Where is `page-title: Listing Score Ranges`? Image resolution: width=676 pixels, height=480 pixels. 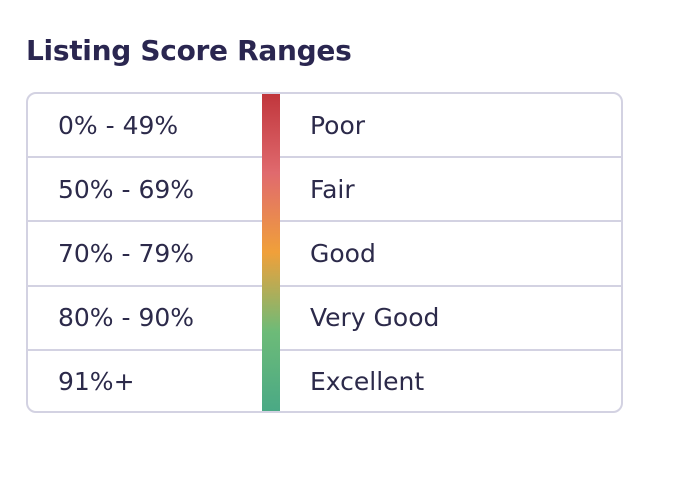 page-title: Listing Score Ranges is located at coordinates (189, 50).